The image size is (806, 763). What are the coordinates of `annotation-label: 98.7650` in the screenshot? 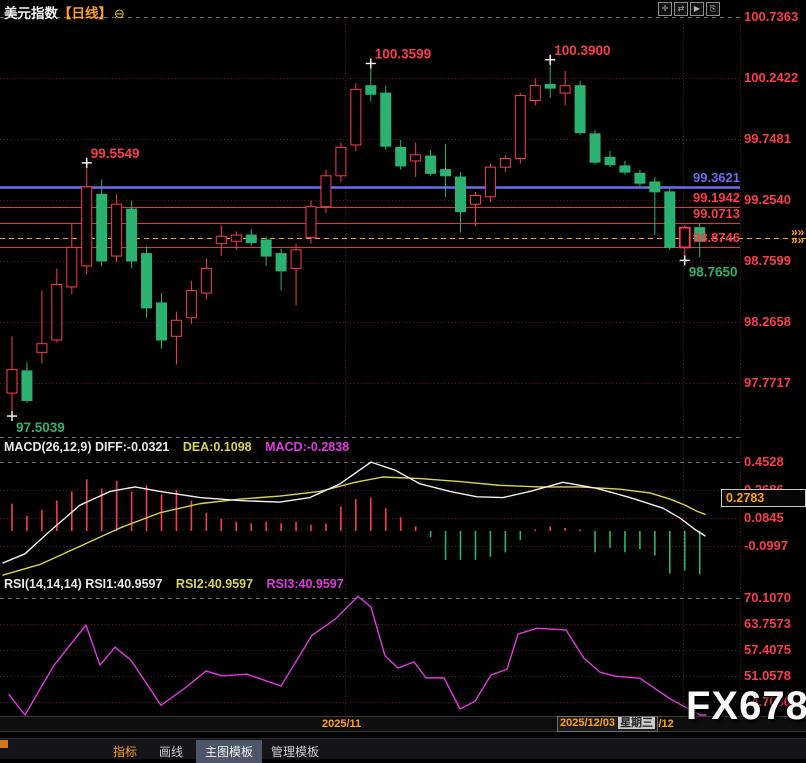 It's located at (713, 271).